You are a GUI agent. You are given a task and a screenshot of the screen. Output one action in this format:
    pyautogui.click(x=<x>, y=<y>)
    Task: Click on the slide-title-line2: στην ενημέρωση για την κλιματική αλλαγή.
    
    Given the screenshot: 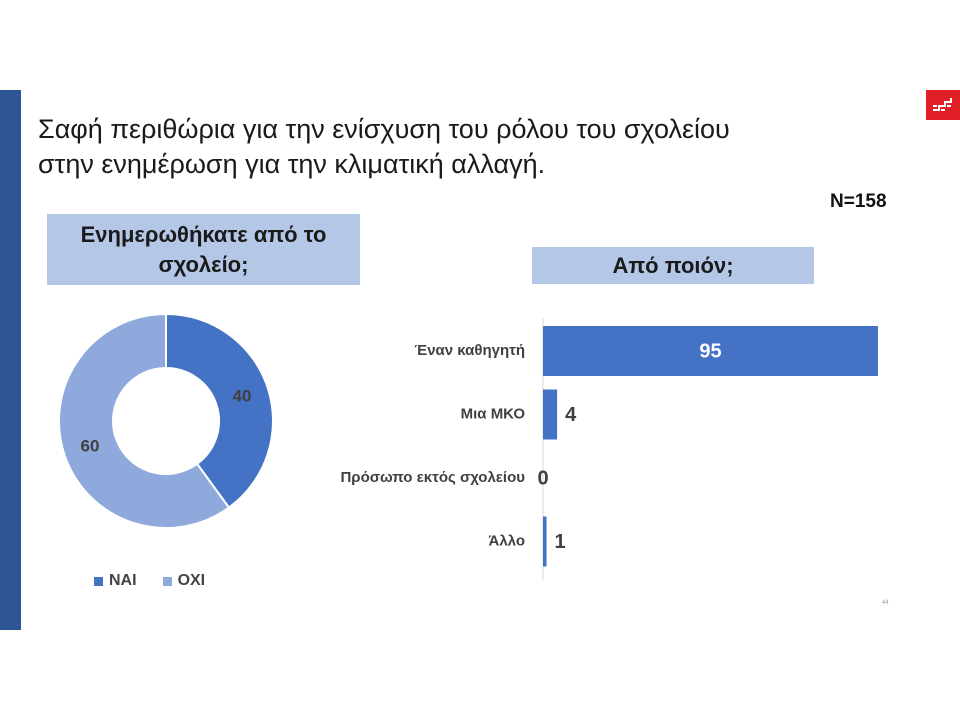 What is the action you would take?
    pyautogui.click(x=292, y=164)
    